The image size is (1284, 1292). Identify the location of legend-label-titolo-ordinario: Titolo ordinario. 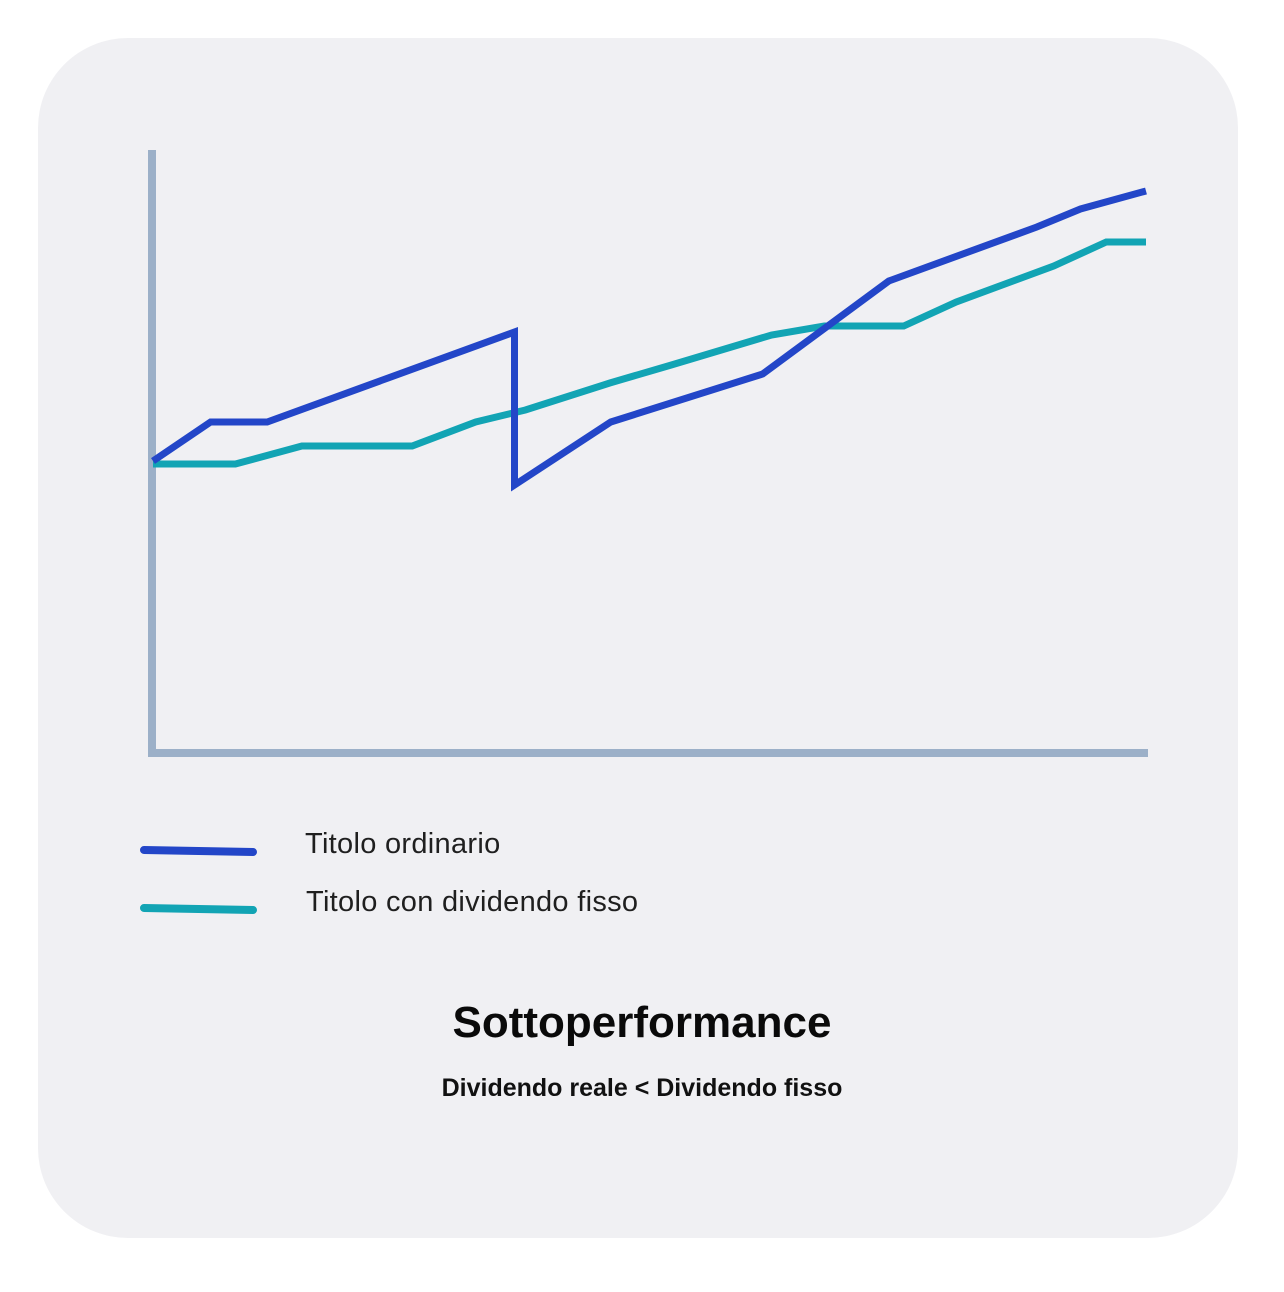
(403, 844).